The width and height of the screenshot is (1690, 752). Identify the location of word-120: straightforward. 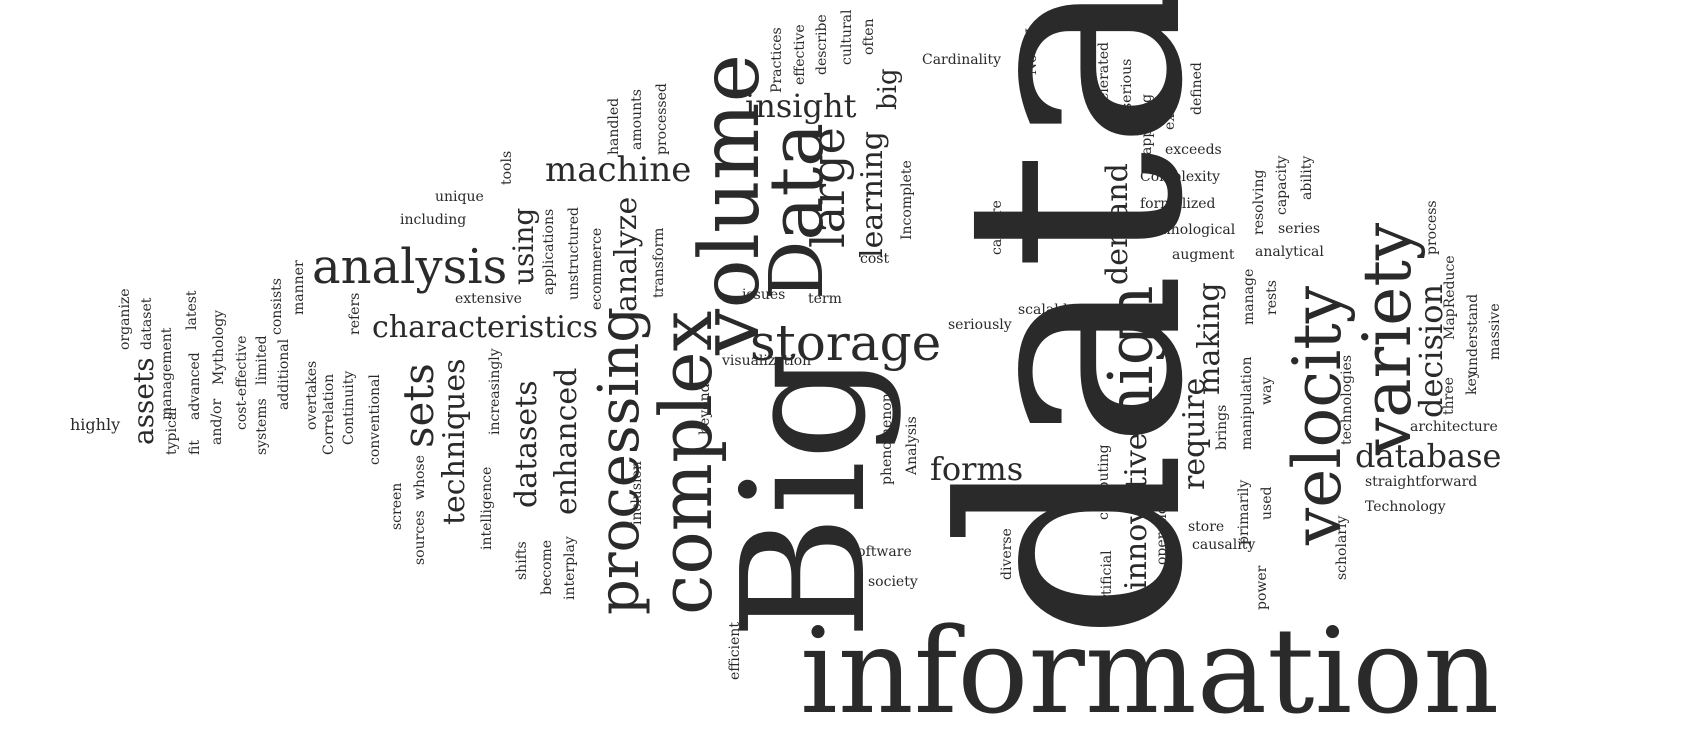
(1421, 482).